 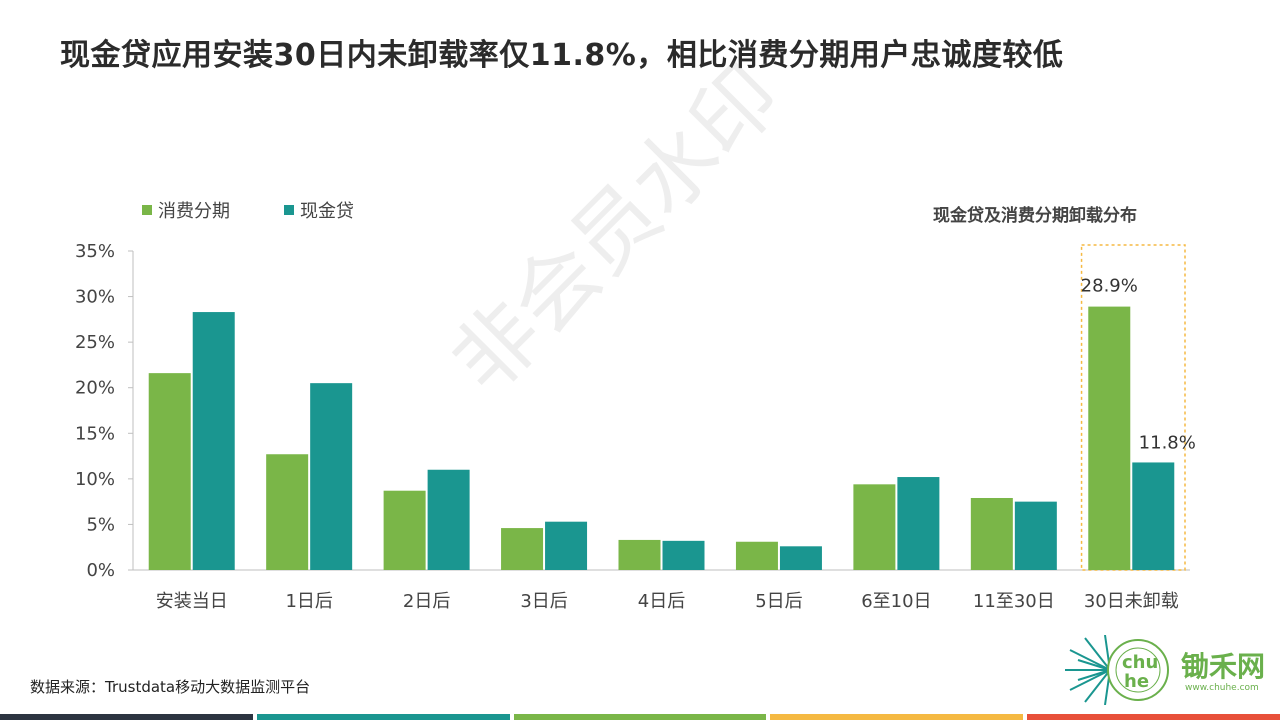 I want to click on x-tick-label: 4日后, so click(x=661, y=601).